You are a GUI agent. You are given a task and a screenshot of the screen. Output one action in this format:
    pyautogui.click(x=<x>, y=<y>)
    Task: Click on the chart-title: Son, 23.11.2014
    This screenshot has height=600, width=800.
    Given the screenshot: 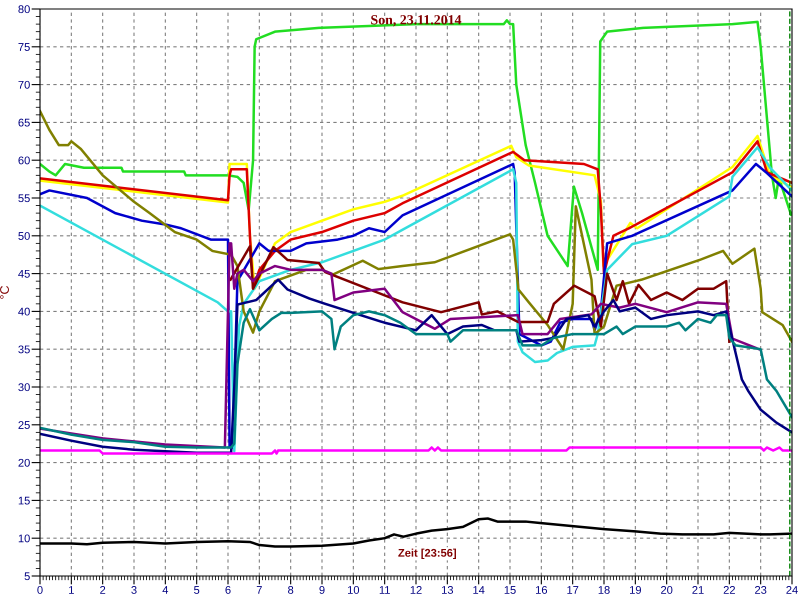 What is the action you would take?
    pyautogui.click(x=416, y=20)
    